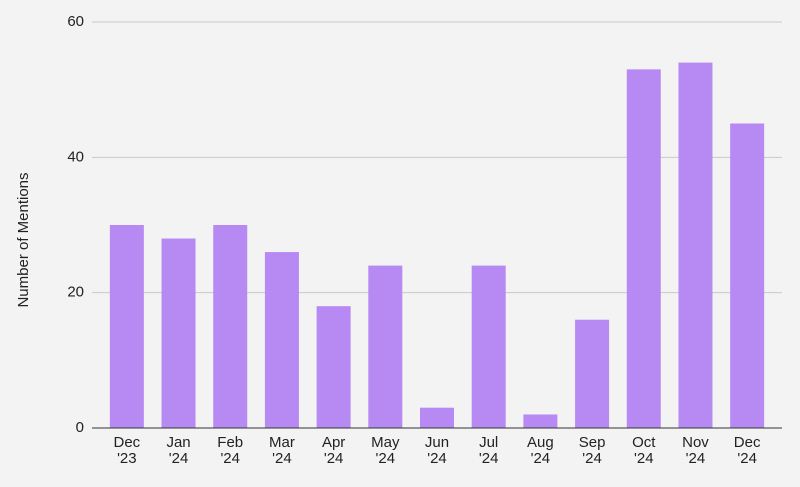 The width and height of the screenshot is (800, 487). What do you see at coordinates (75, 156) in the screenshot?
I see `y-tick-label: 40` at bounding box center [75, 156].